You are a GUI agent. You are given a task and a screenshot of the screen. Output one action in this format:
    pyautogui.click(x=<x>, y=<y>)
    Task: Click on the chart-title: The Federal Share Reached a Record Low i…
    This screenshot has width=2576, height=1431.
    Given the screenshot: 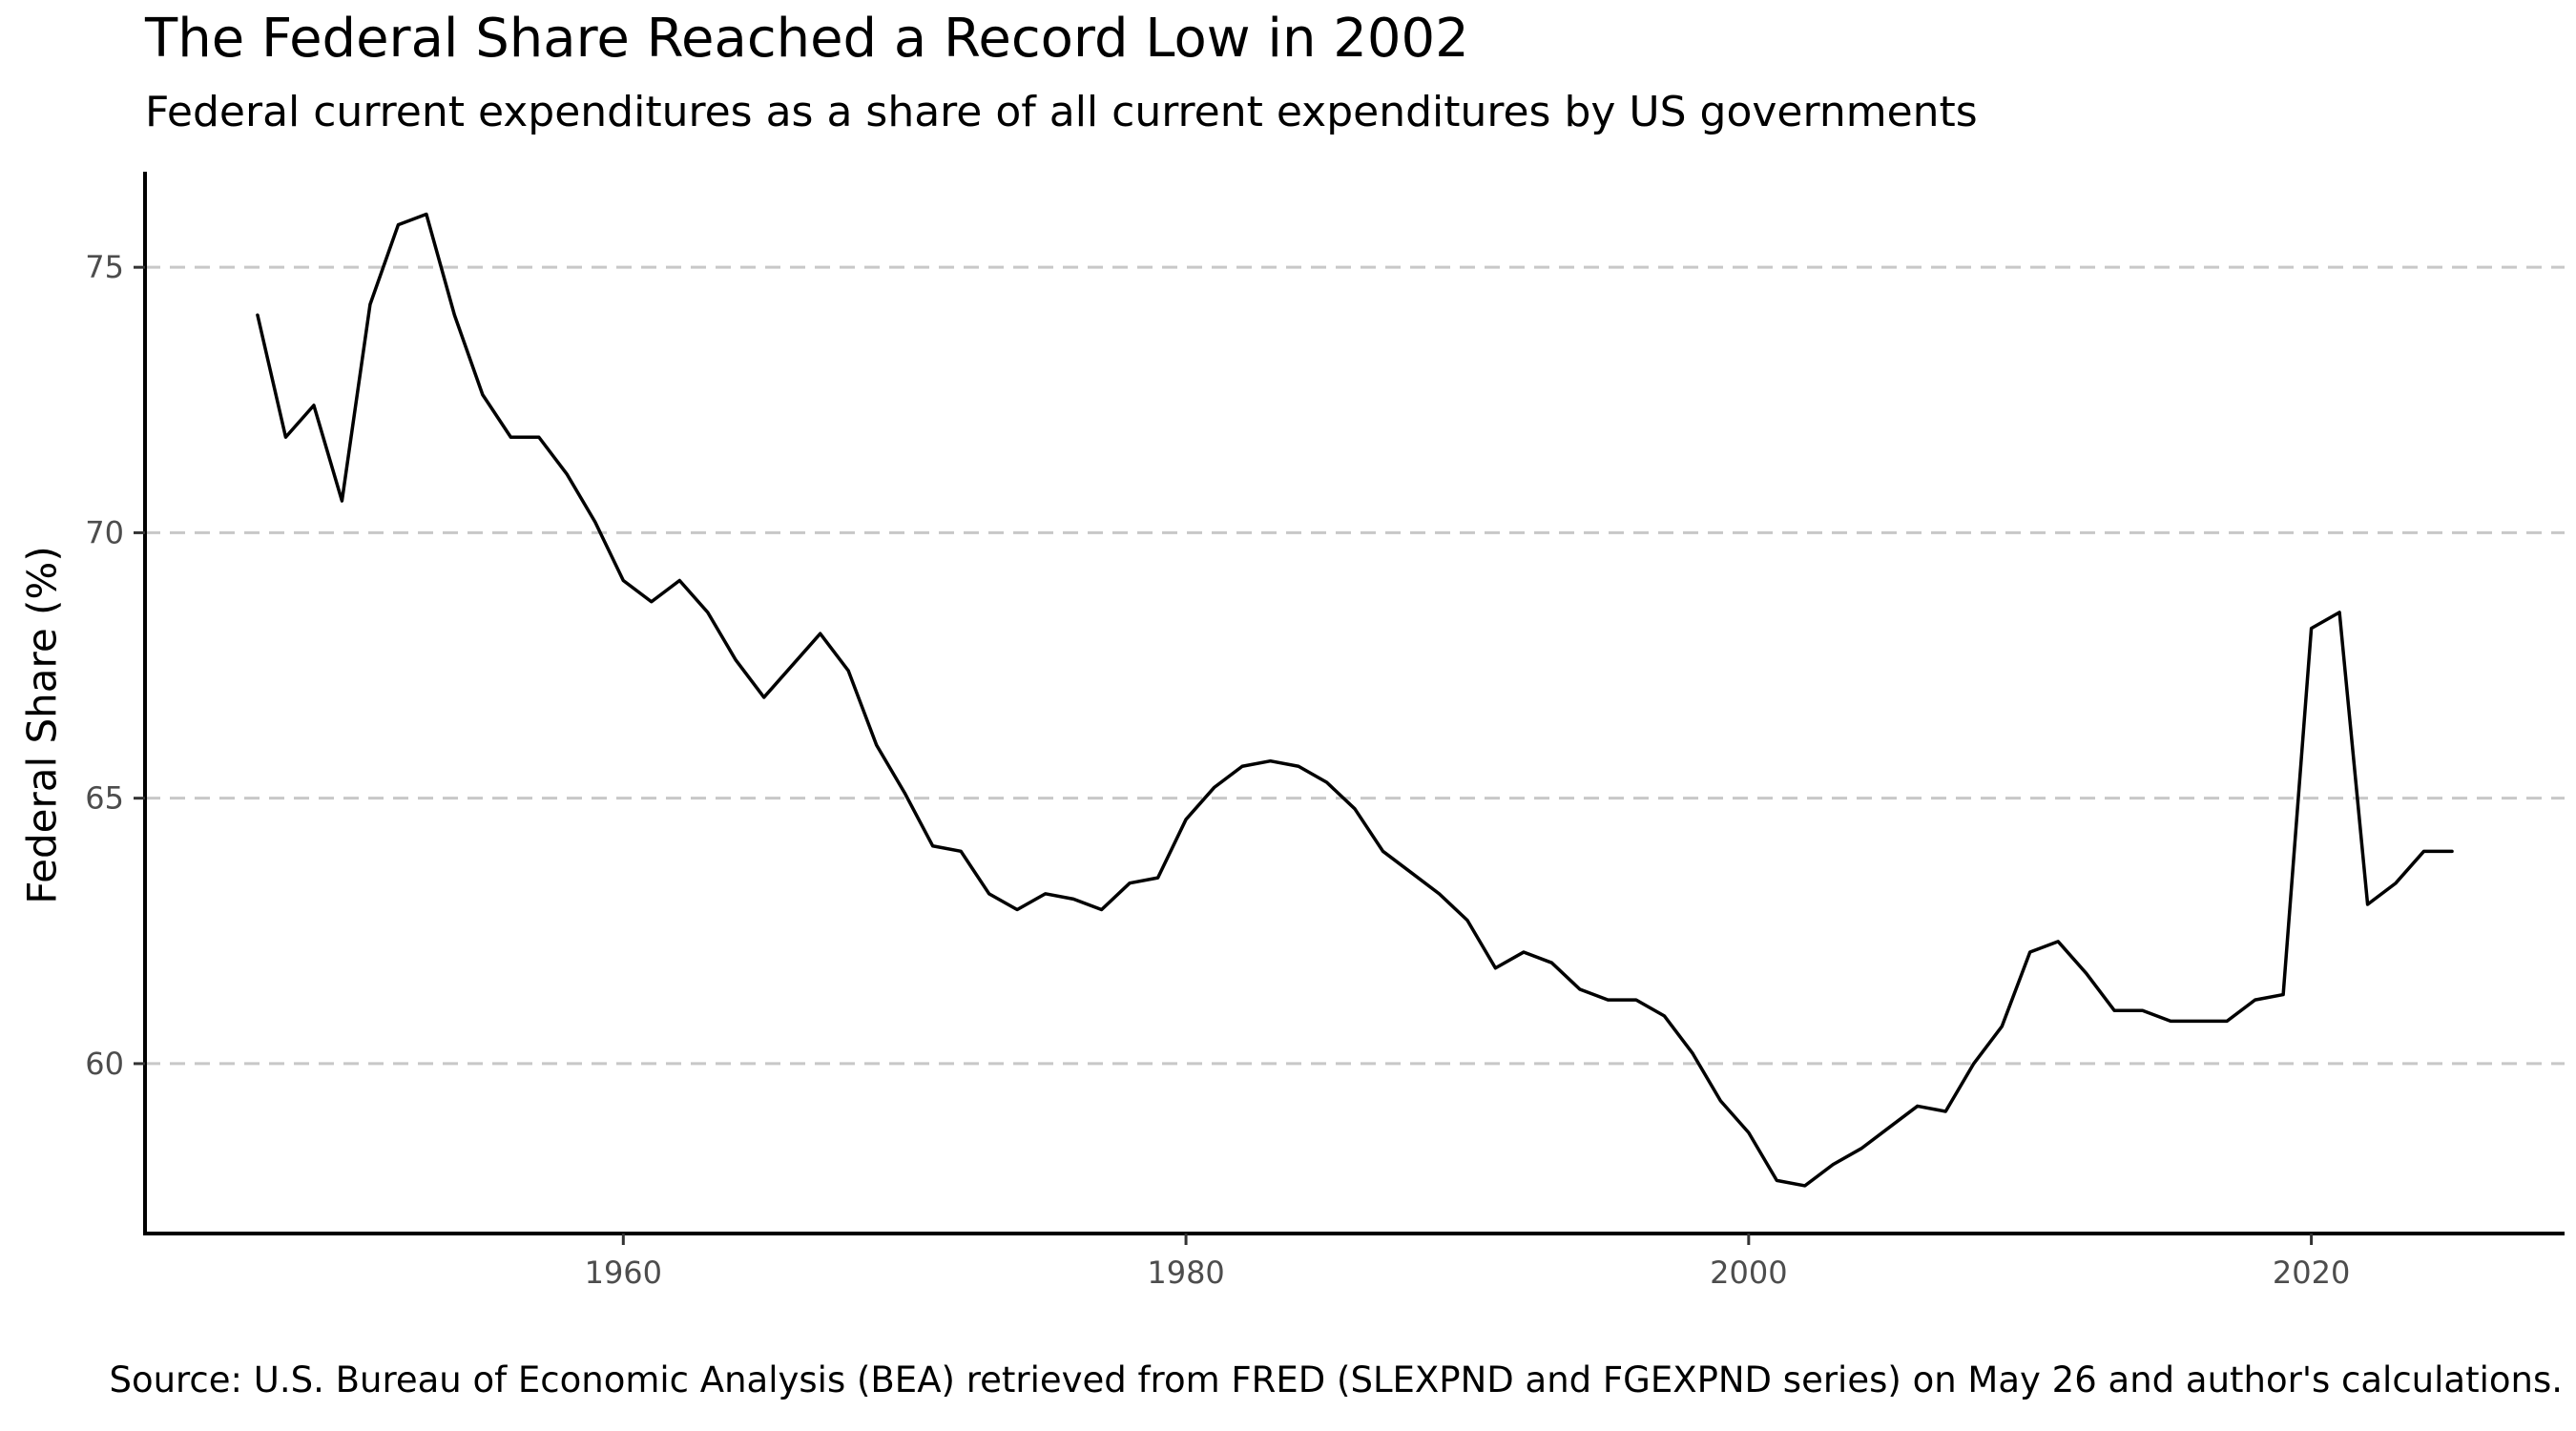 What is the action you would take?
    pyautogui.click(x=807, y=39)
    